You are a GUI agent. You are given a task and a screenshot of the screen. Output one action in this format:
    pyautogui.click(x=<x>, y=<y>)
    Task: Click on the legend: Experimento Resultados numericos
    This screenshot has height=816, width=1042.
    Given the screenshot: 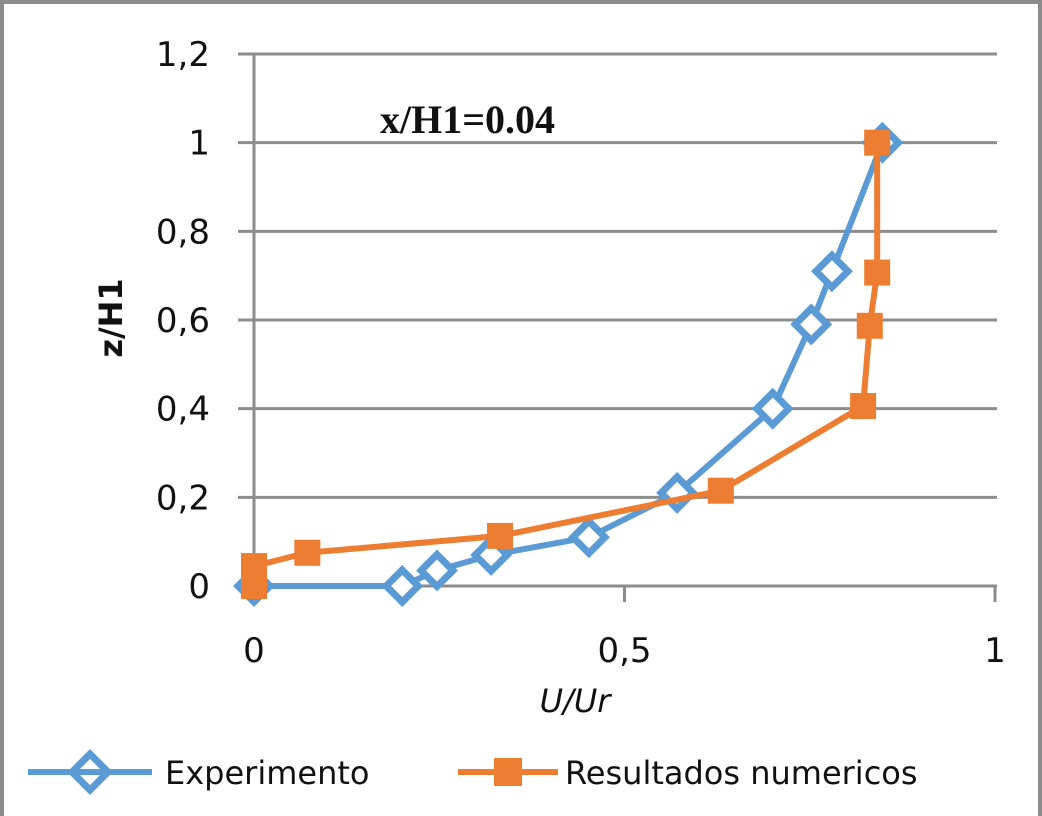 What is the action you would take?
    pyautogui.click(x=473, y=772)
    